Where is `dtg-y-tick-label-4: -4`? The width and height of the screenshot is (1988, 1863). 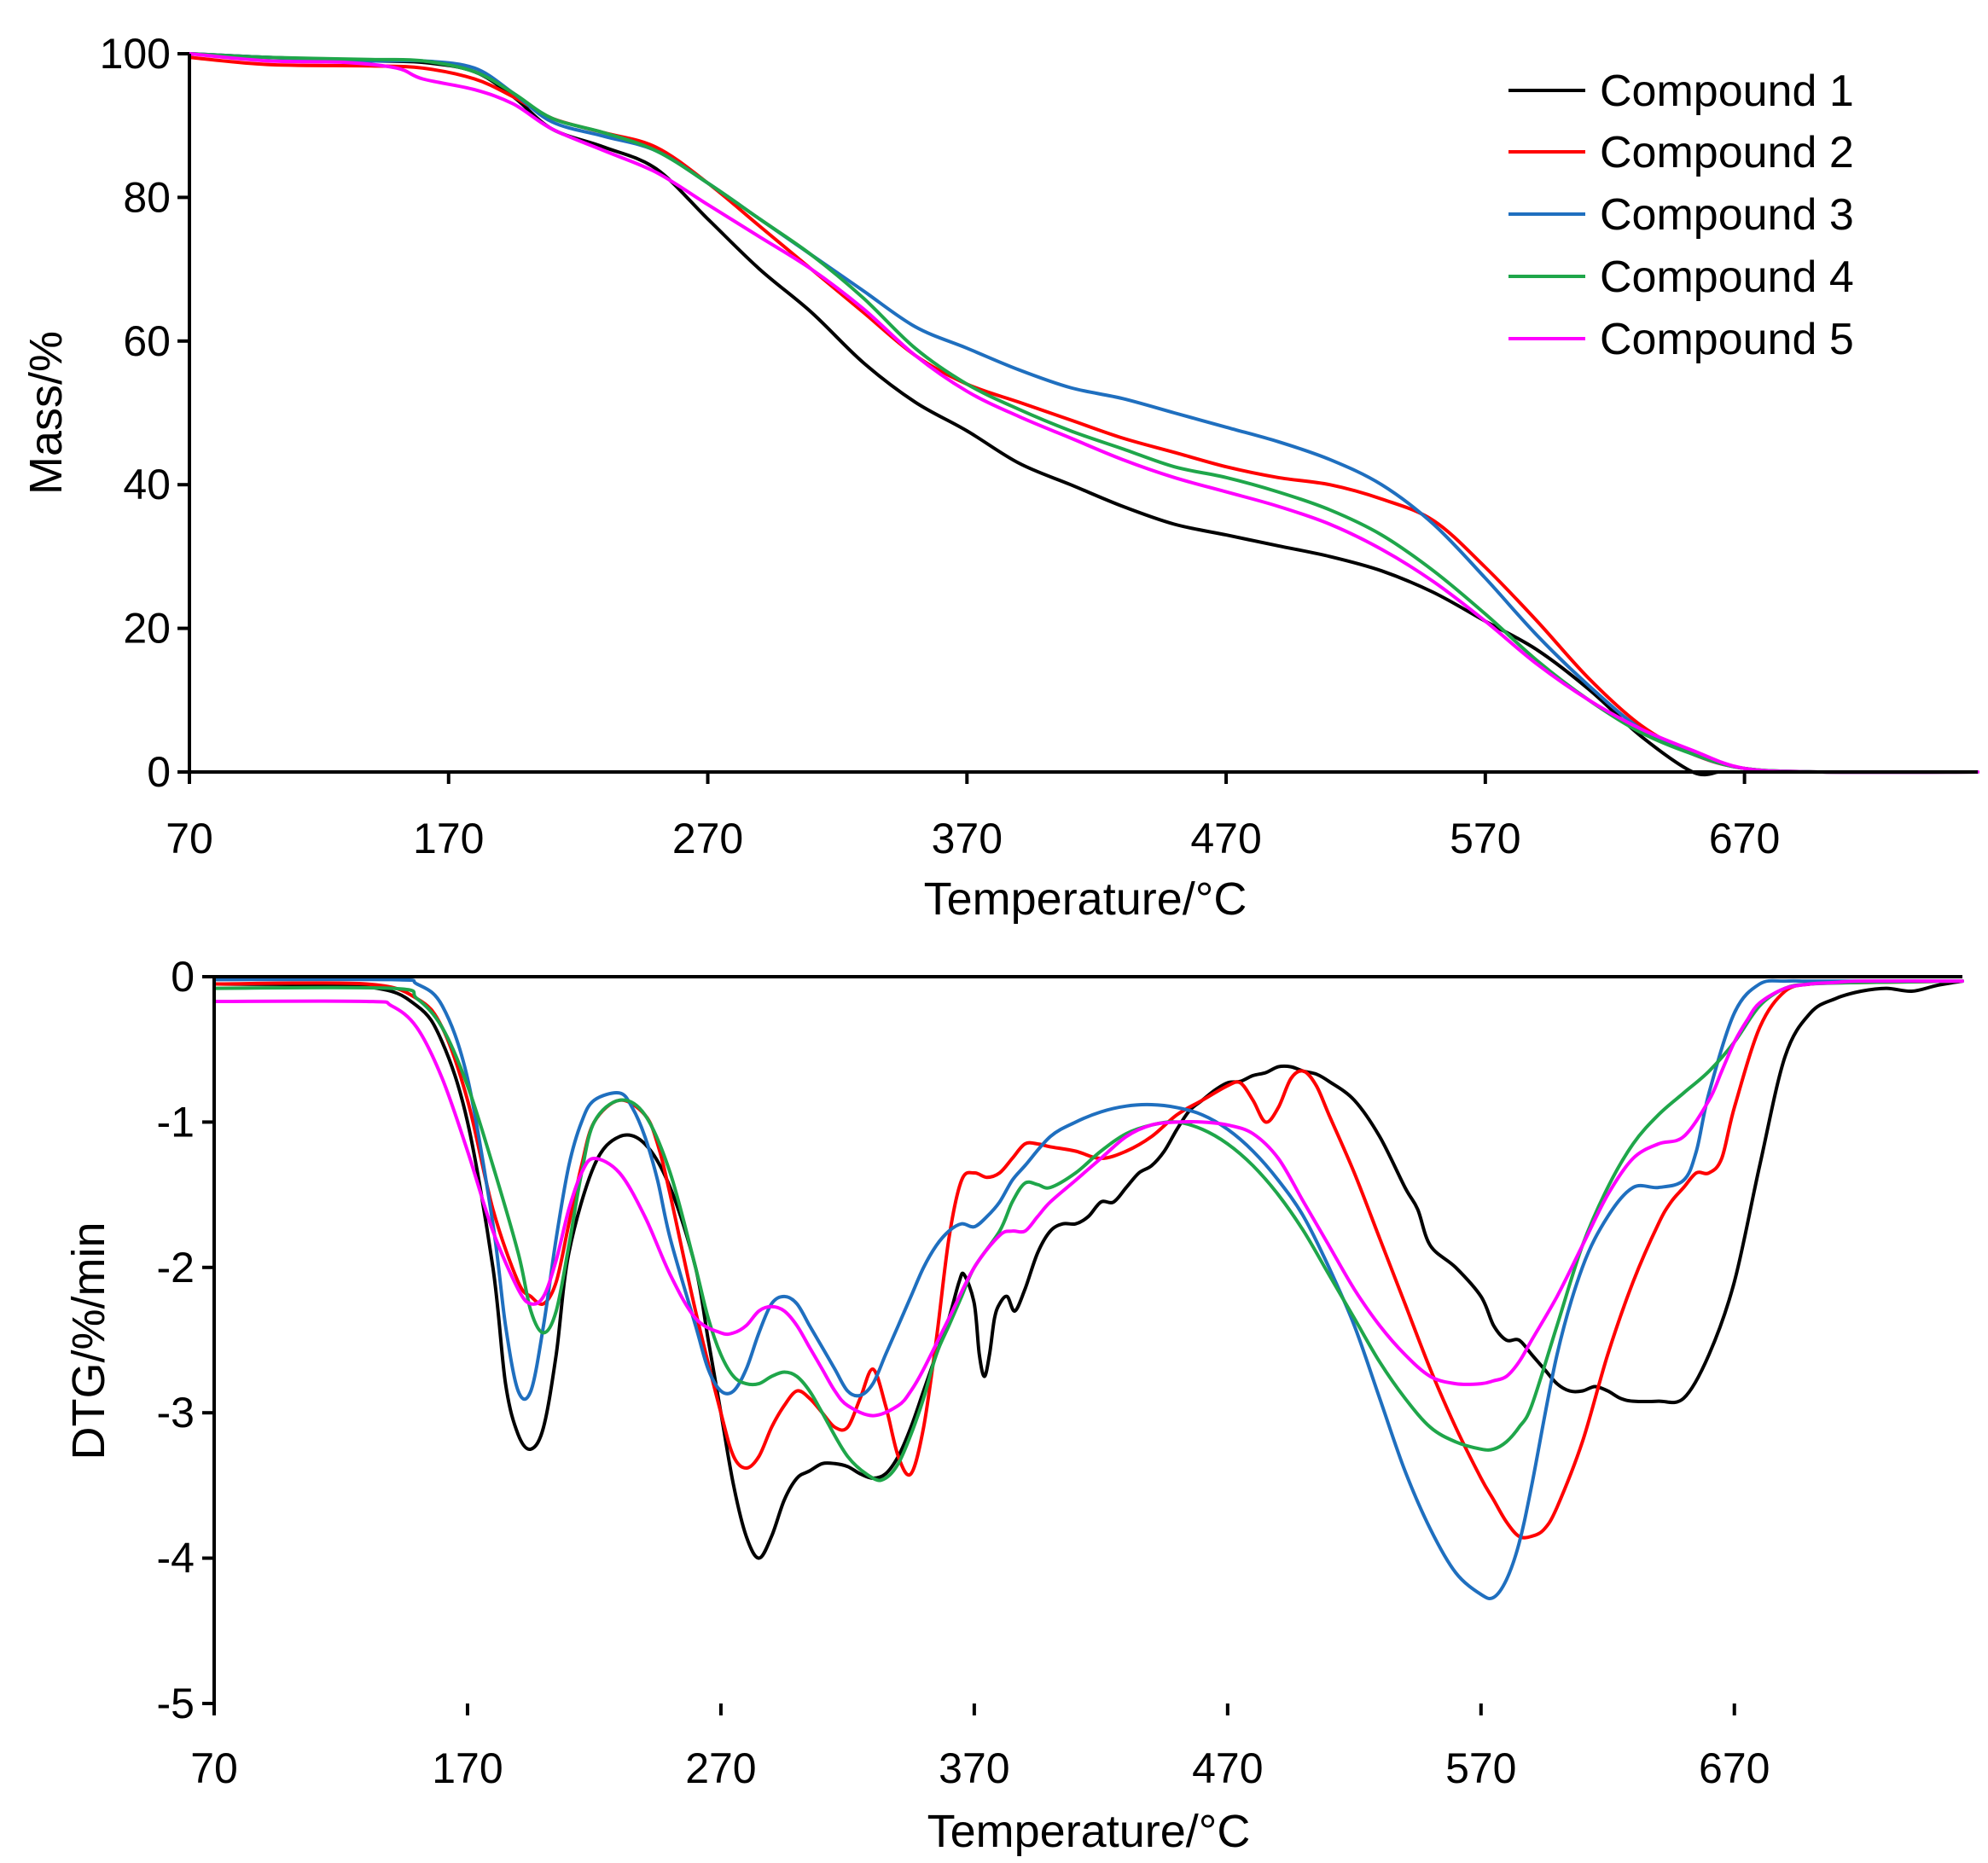 dtg-y-tick-label-4: -4 is located at coordinates (176, 1558).